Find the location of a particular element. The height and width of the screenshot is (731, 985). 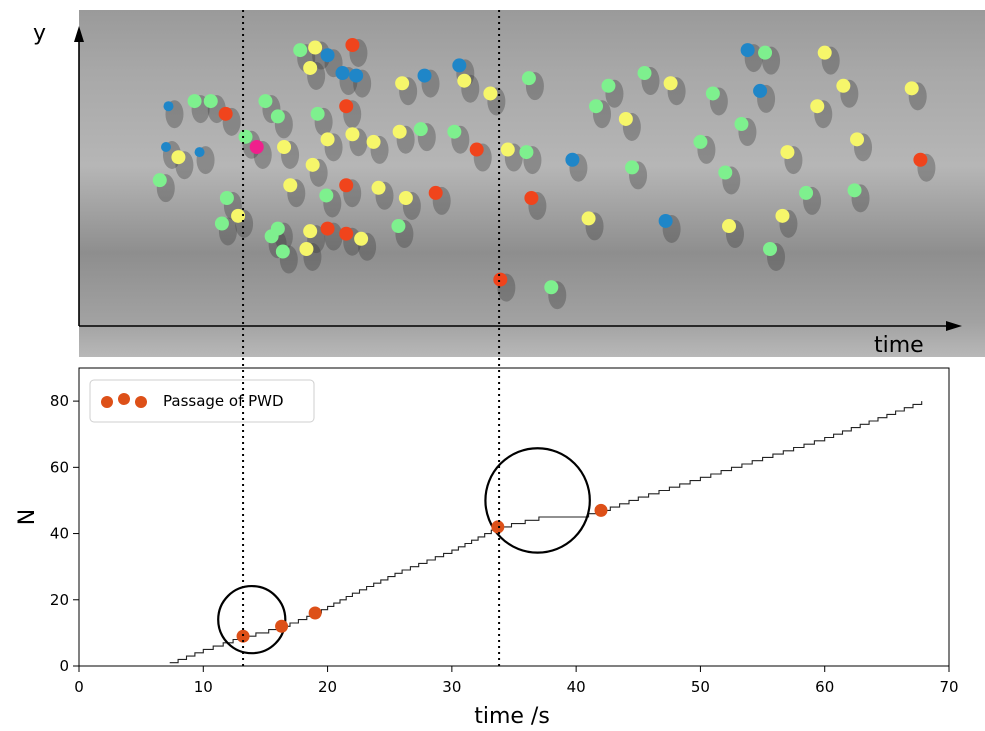

top-x-axis-arrow-icon is located at coordinates (954, 326).